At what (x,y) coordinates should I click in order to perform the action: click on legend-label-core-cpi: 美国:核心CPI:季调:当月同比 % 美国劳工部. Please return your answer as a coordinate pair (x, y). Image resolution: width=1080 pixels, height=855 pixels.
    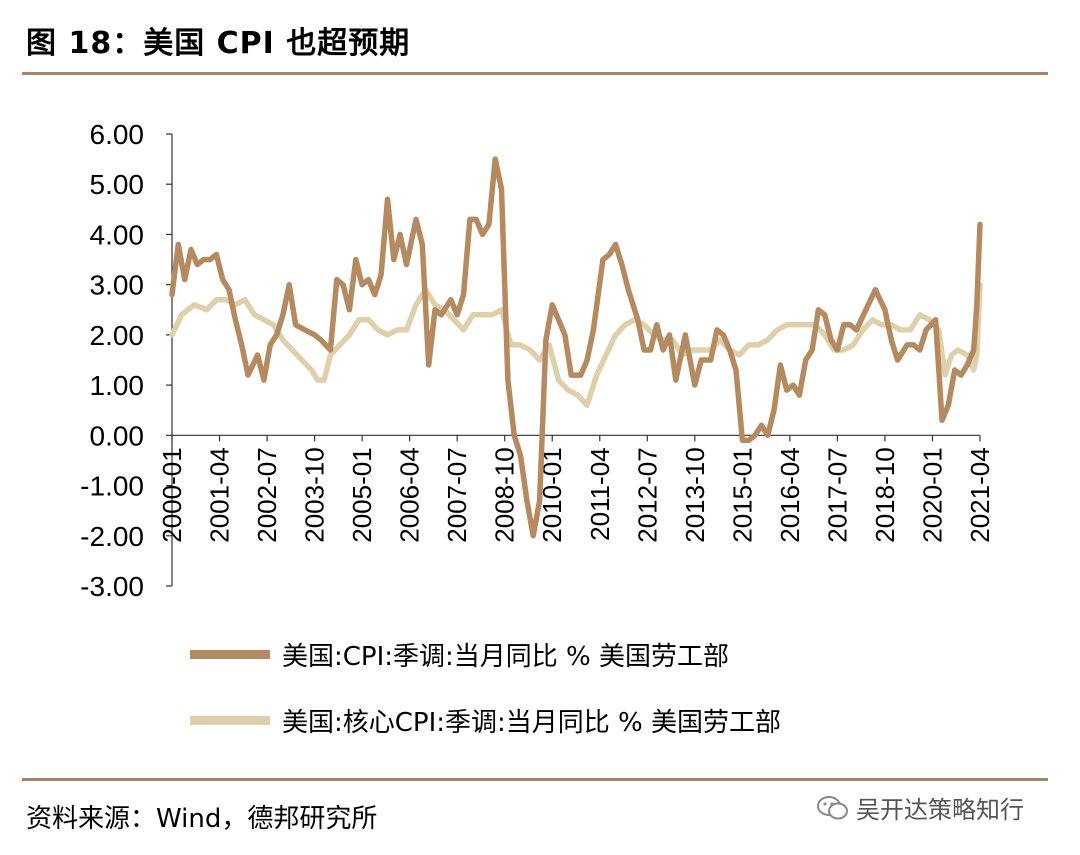
    Looking at the image, I should click on (532, 723).